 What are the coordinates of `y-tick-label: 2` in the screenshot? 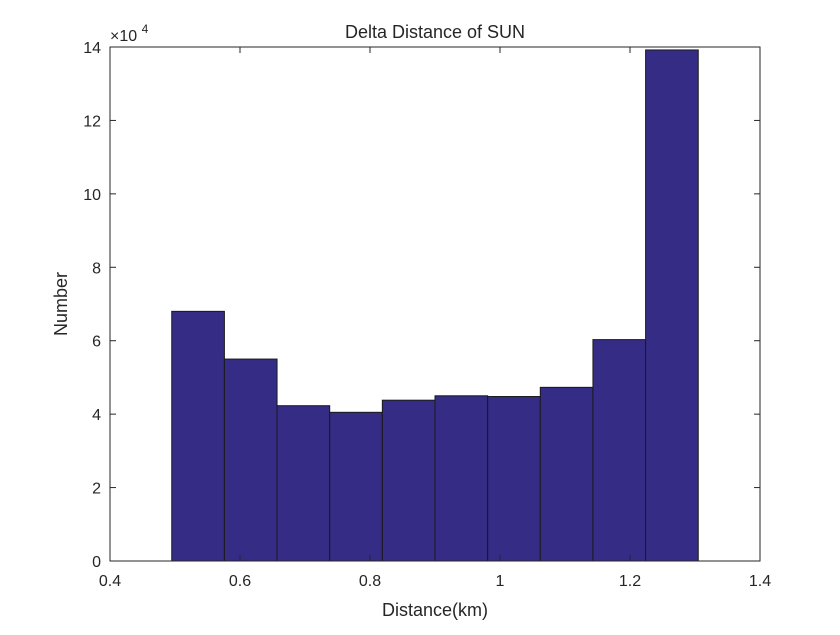 It's located at (96, 489).